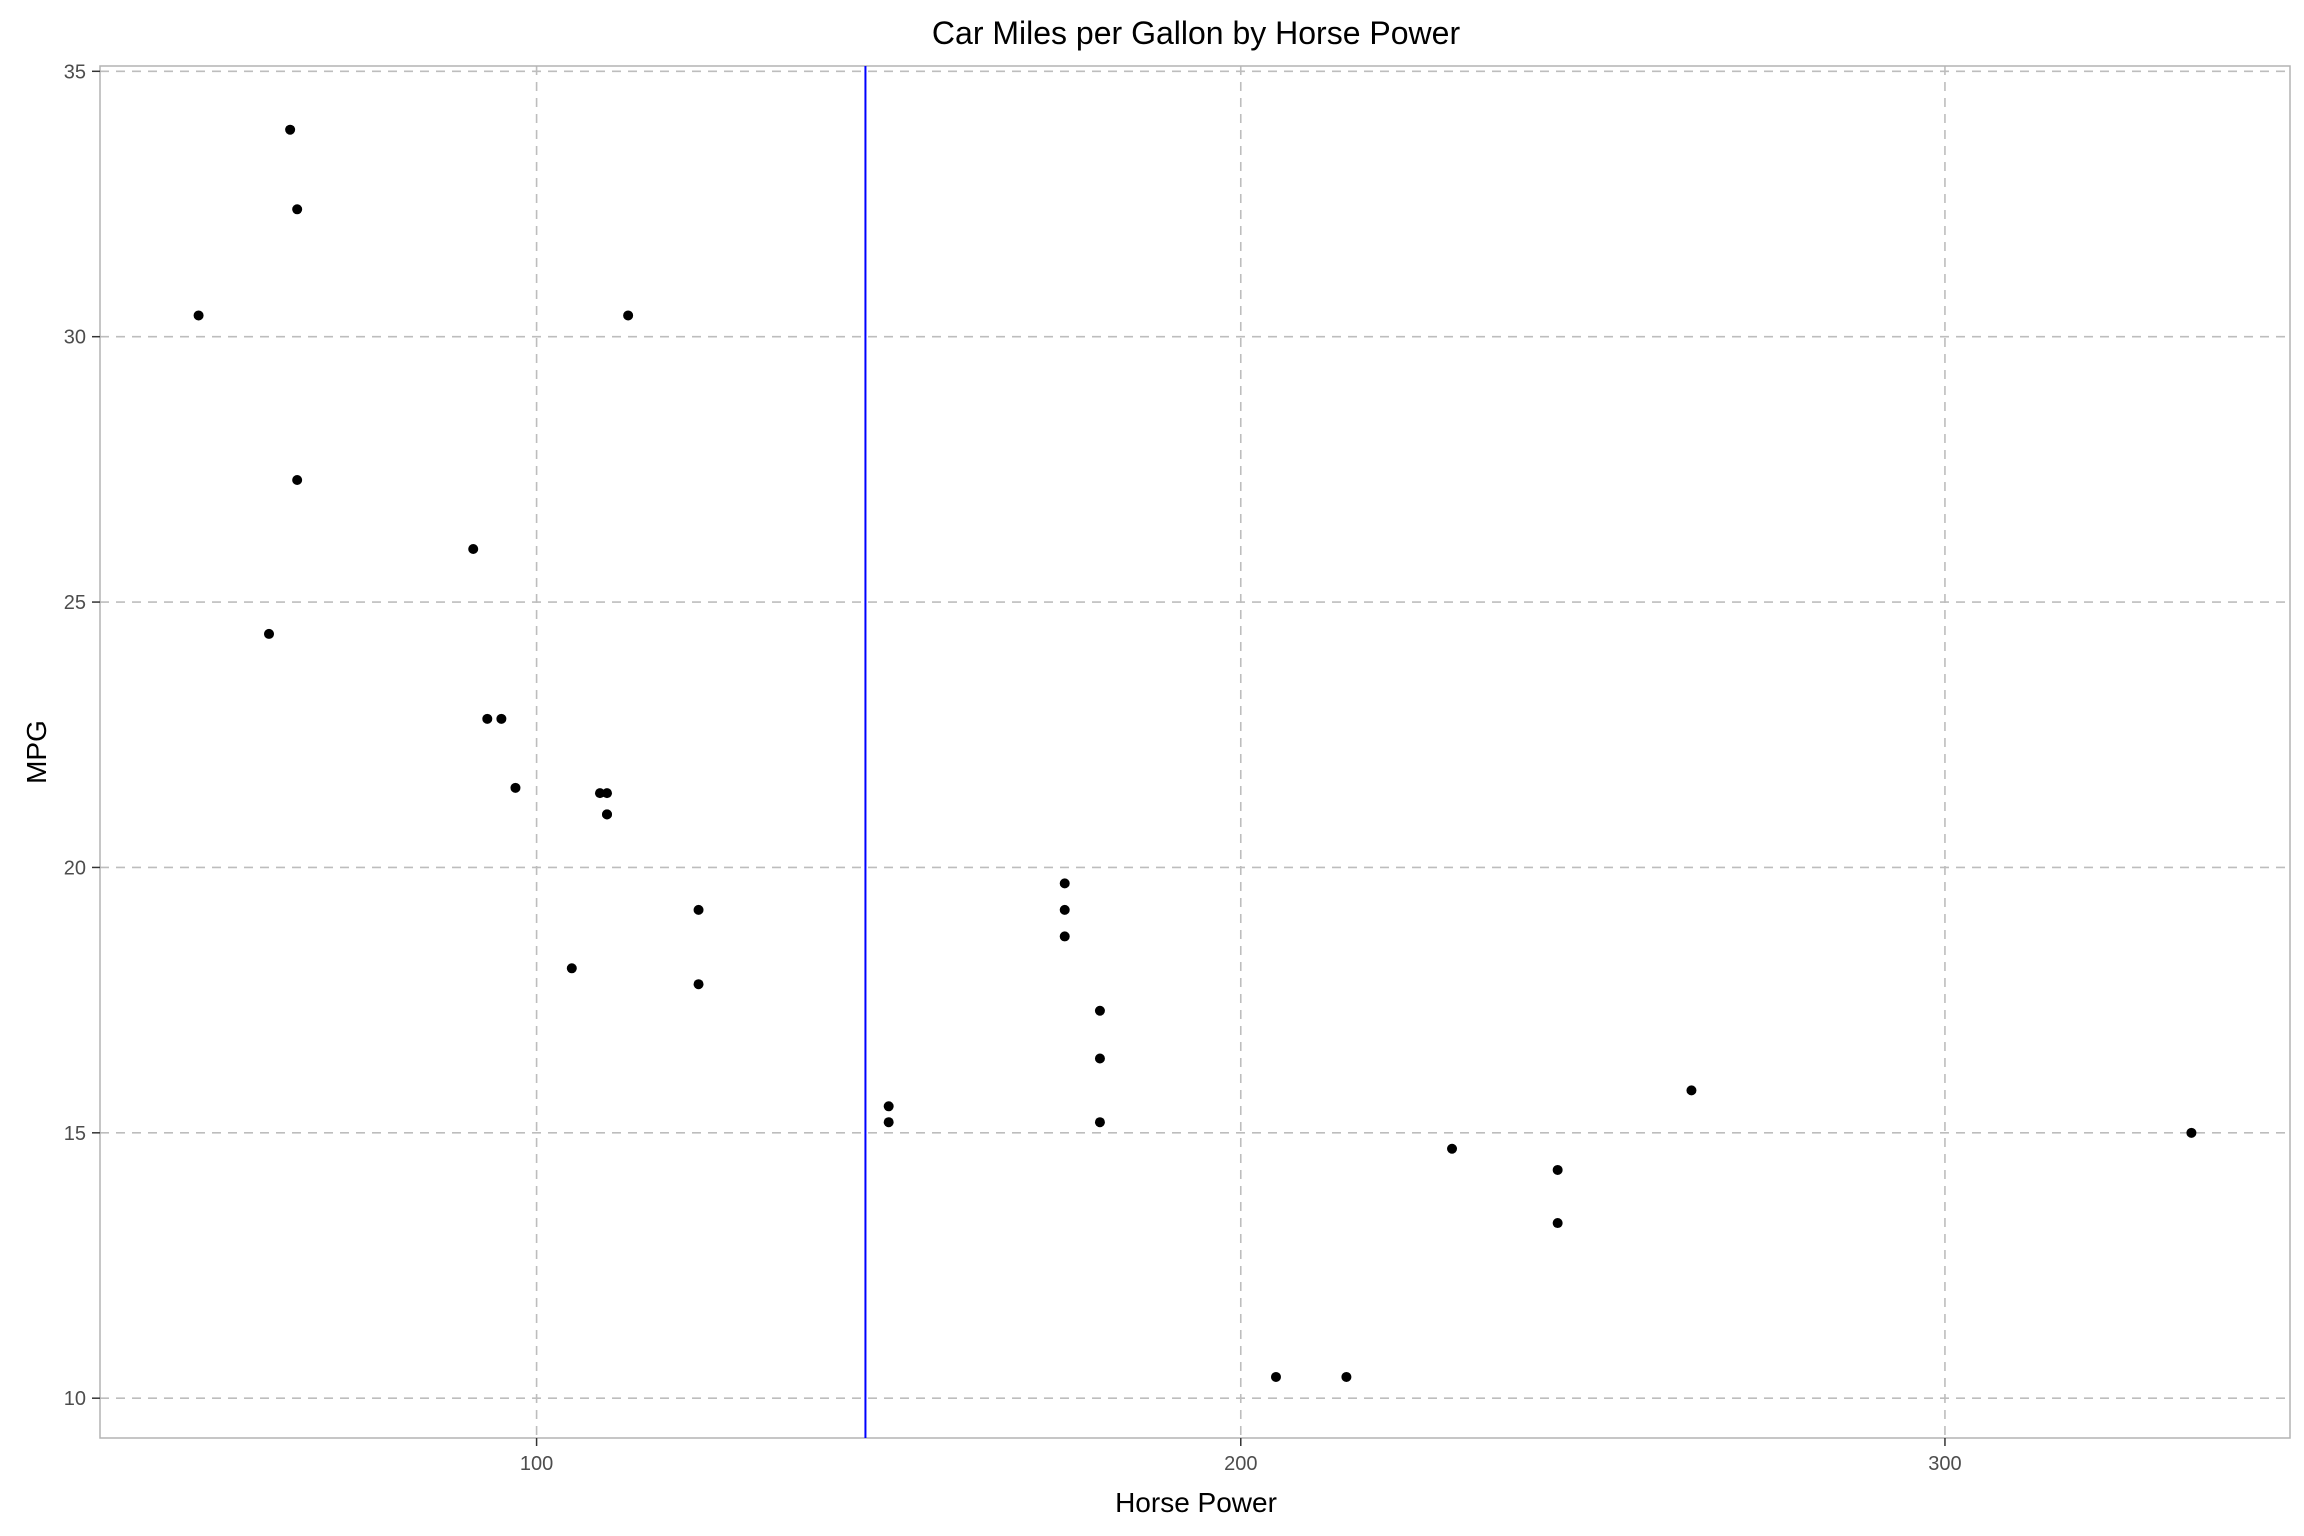 The image size is (2304, 1536). I want to click on y-tick-label: 15, so click(75, 1134).